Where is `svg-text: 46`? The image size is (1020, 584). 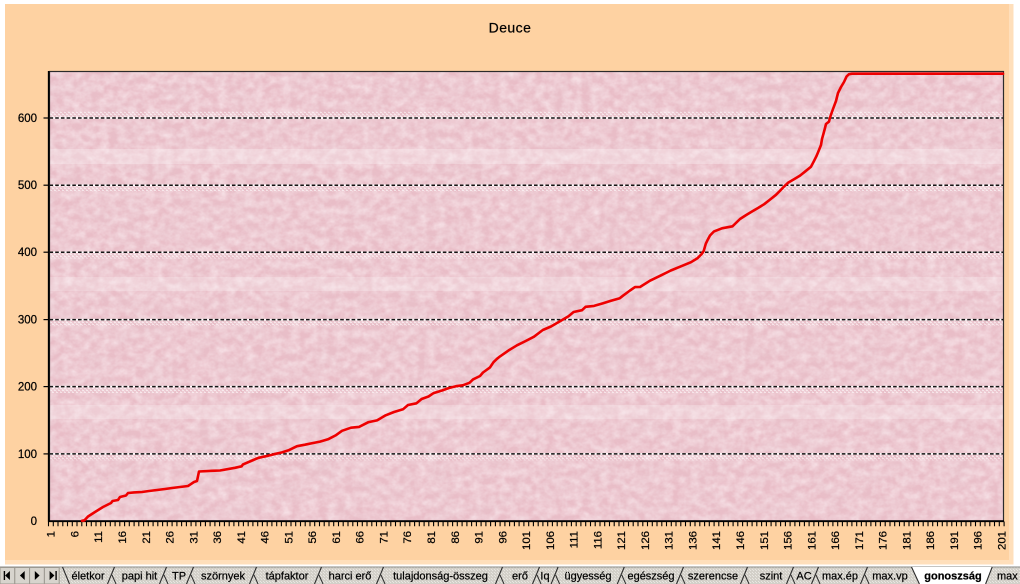 svg-text: 46 is located at coordinates (266, 537).